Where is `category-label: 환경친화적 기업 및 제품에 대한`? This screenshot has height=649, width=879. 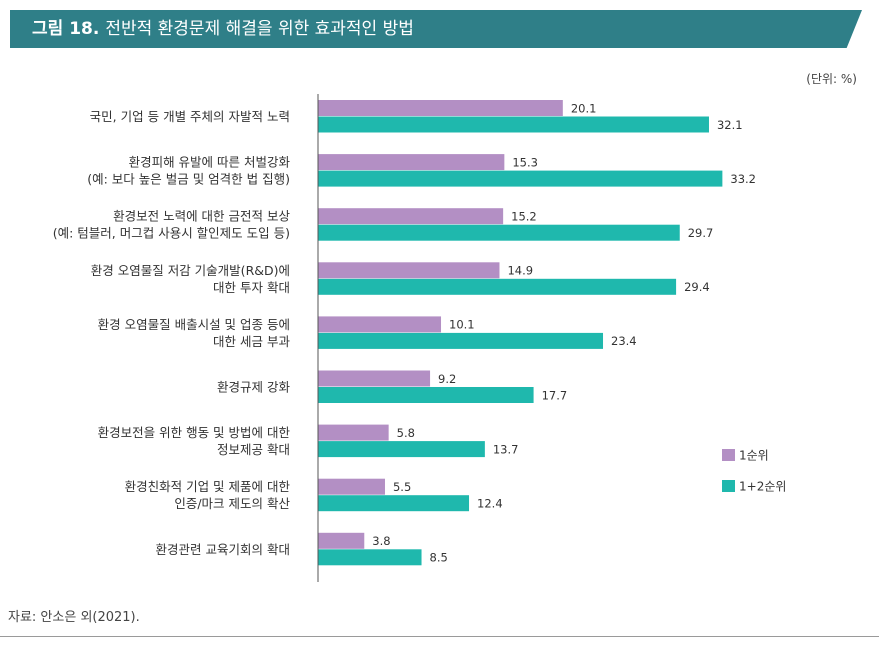 category-label: 환경친화적 기업 및 제품에 대한 is located at coordinates (208, 486).